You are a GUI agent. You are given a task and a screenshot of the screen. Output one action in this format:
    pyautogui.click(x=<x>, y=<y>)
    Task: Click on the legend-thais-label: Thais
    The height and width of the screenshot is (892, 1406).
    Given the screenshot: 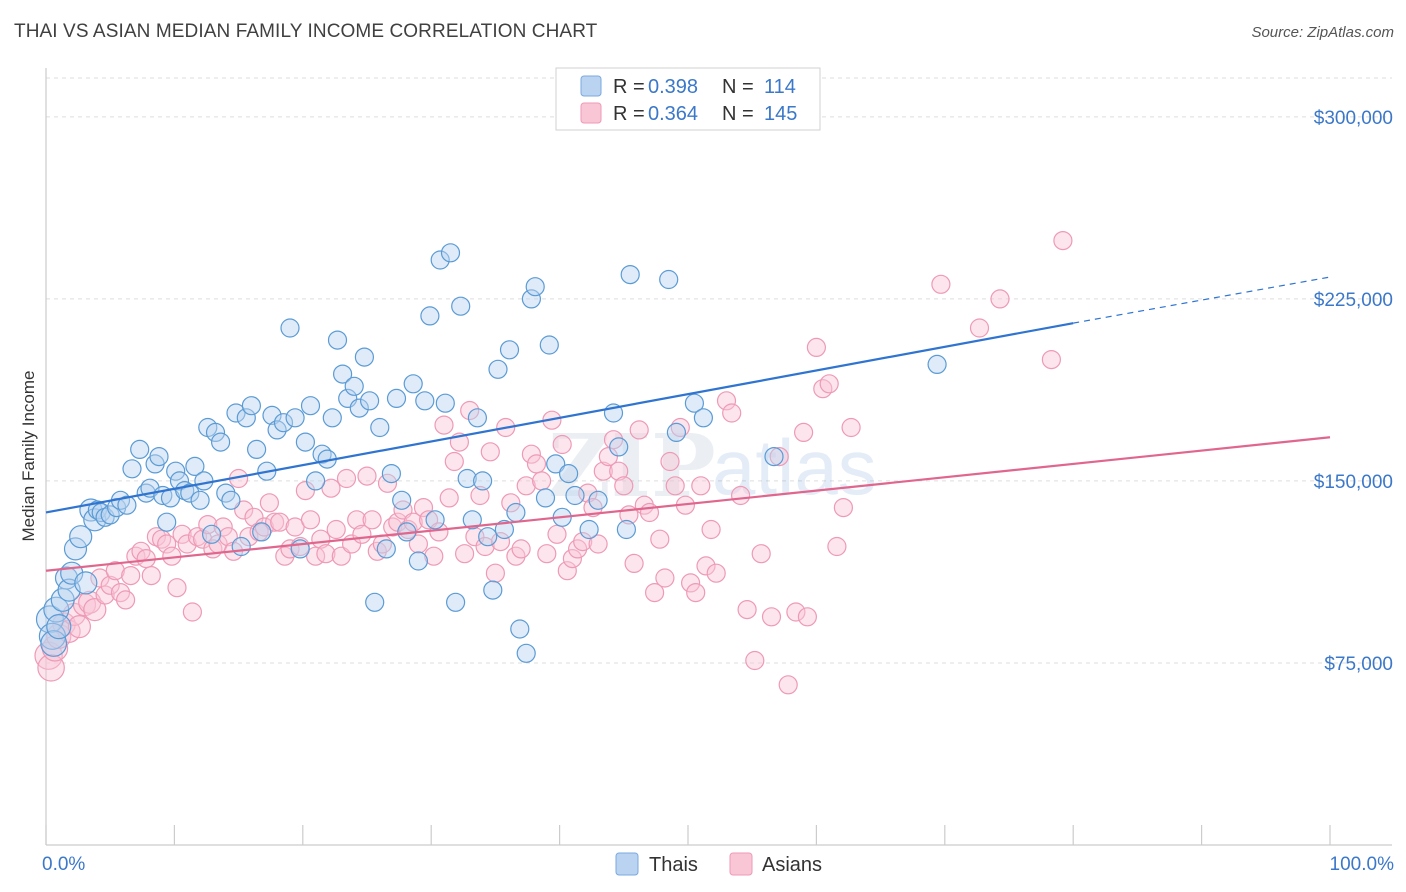 What is the action you would take?
    pyautogui.click(x=673, y=865)
    